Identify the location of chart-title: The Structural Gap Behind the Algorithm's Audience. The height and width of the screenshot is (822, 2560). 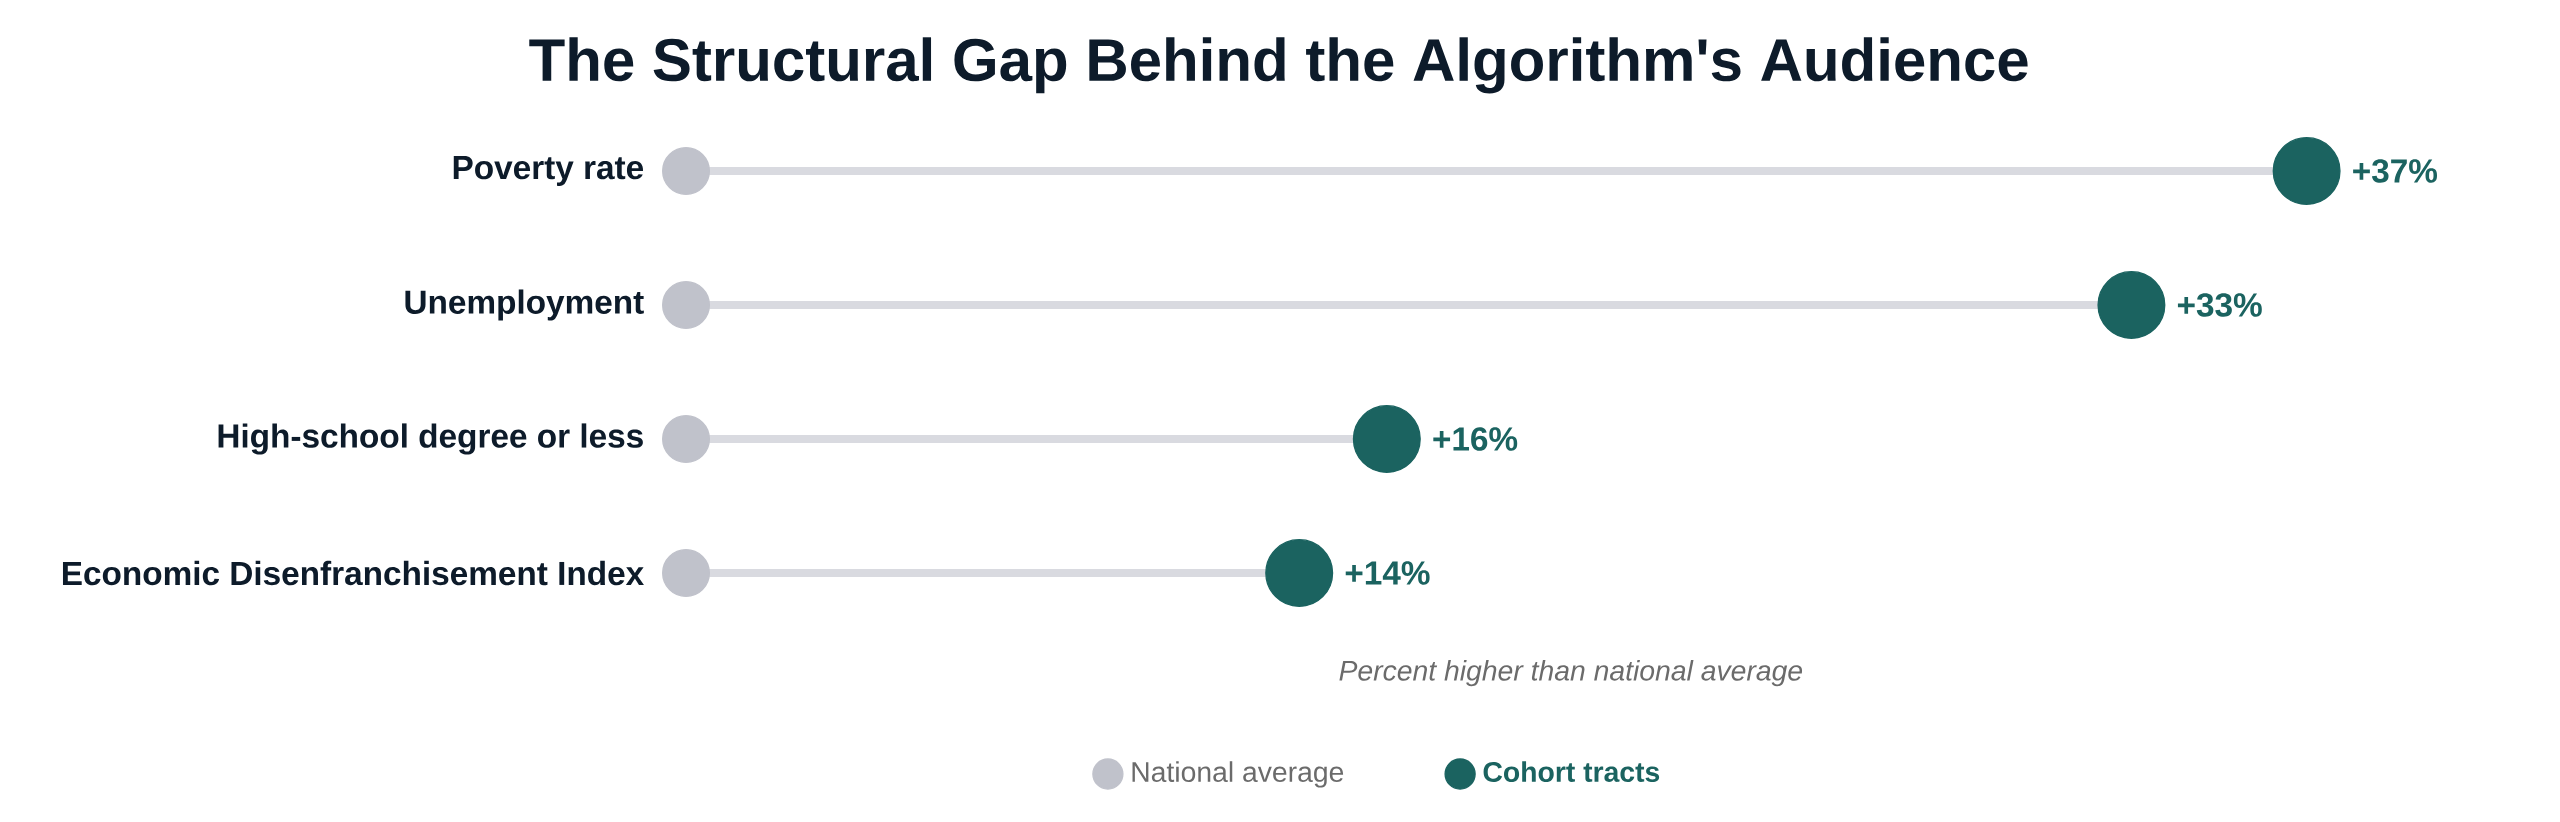
(1278, 65).